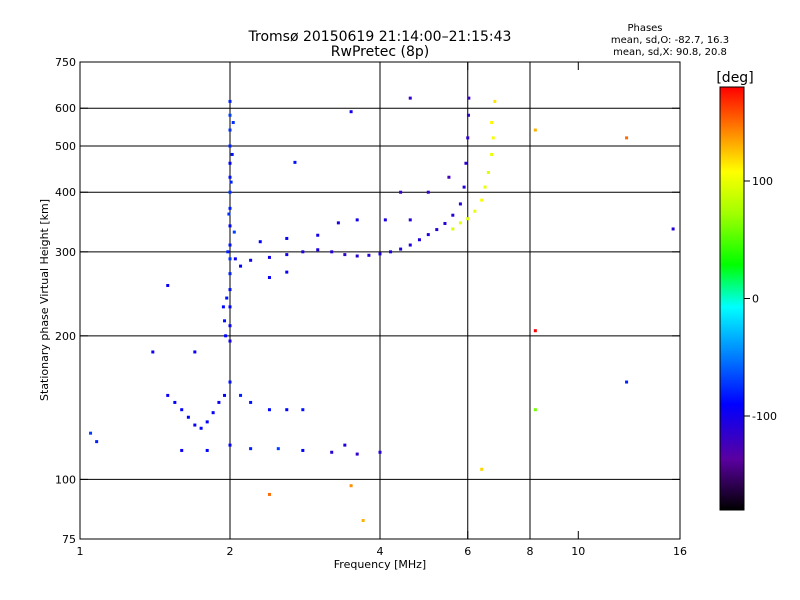  What do you see at coordinates (670, 40) in the screenshot?
I see `phases-stats-o: mean, sd,O: -82.7, 16.3` at bounding box center [670, 40].